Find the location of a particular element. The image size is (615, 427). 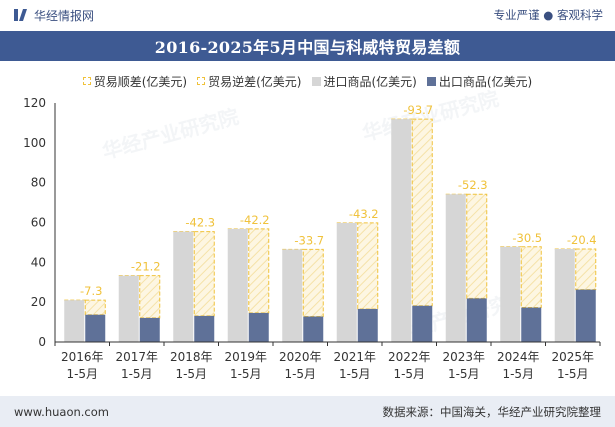

deficit-data-label: -20.4 is located at coordinates (582, 240).